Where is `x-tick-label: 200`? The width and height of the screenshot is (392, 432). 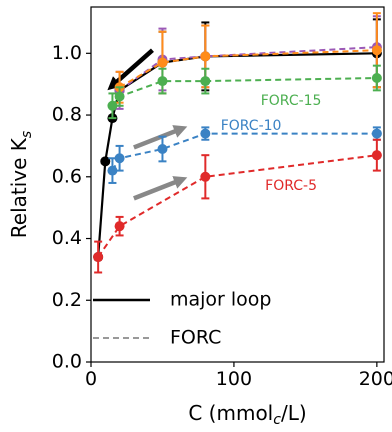 x-tick-label: 200 is located at coordinates (375, 379).